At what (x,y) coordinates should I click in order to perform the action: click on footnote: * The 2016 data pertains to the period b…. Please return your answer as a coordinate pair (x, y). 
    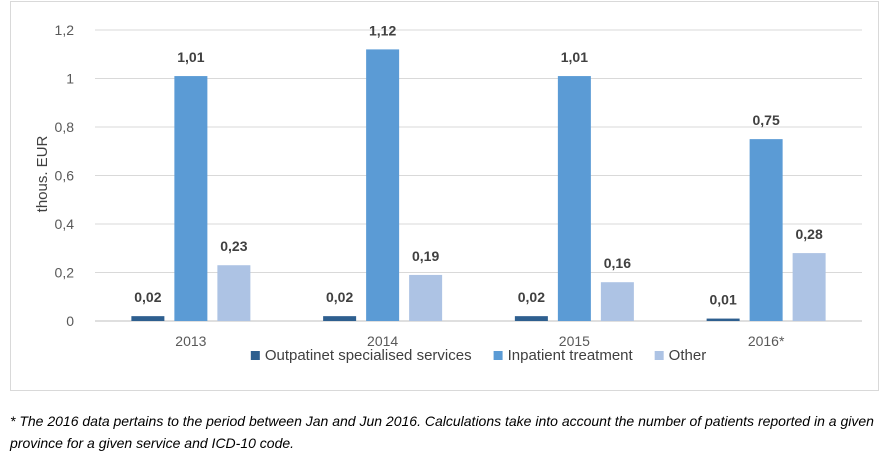
    Looking at the image, I should click on (442, 432).